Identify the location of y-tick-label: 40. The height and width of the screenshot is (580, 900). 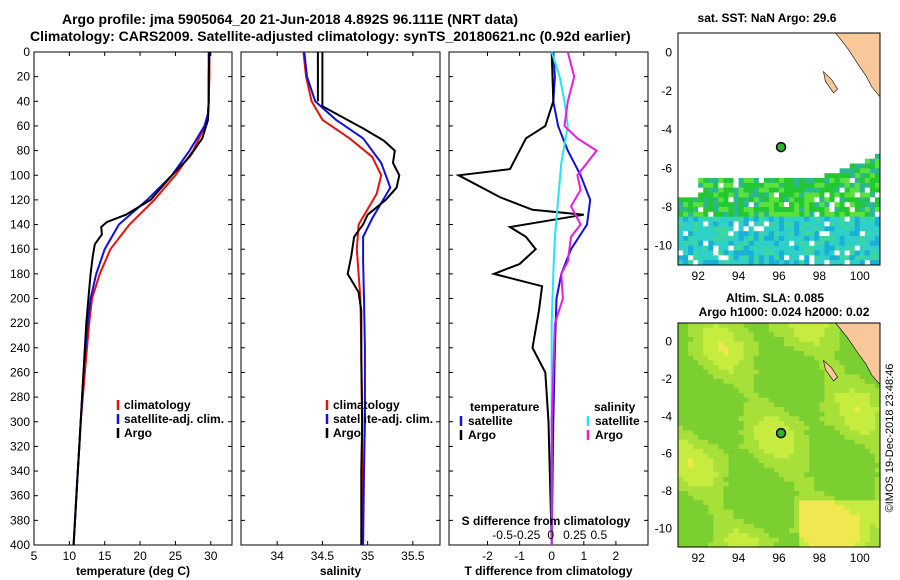
(24, 101).